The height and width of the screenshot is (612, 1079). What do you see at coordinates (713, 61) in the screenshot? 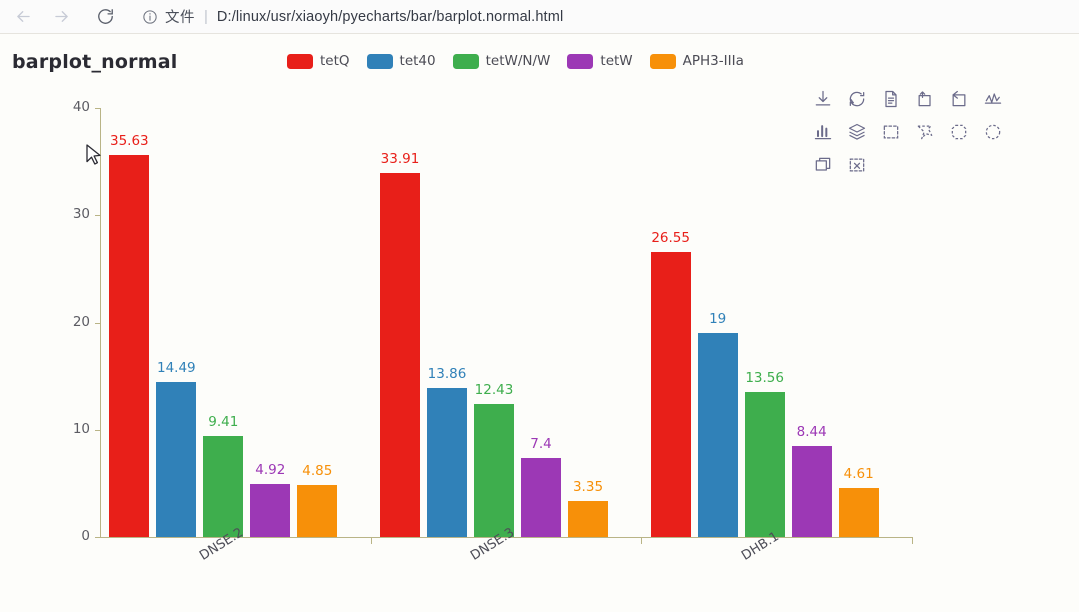
I see `legend-label: APH3-IIIa` at bounding box center [713, 61].